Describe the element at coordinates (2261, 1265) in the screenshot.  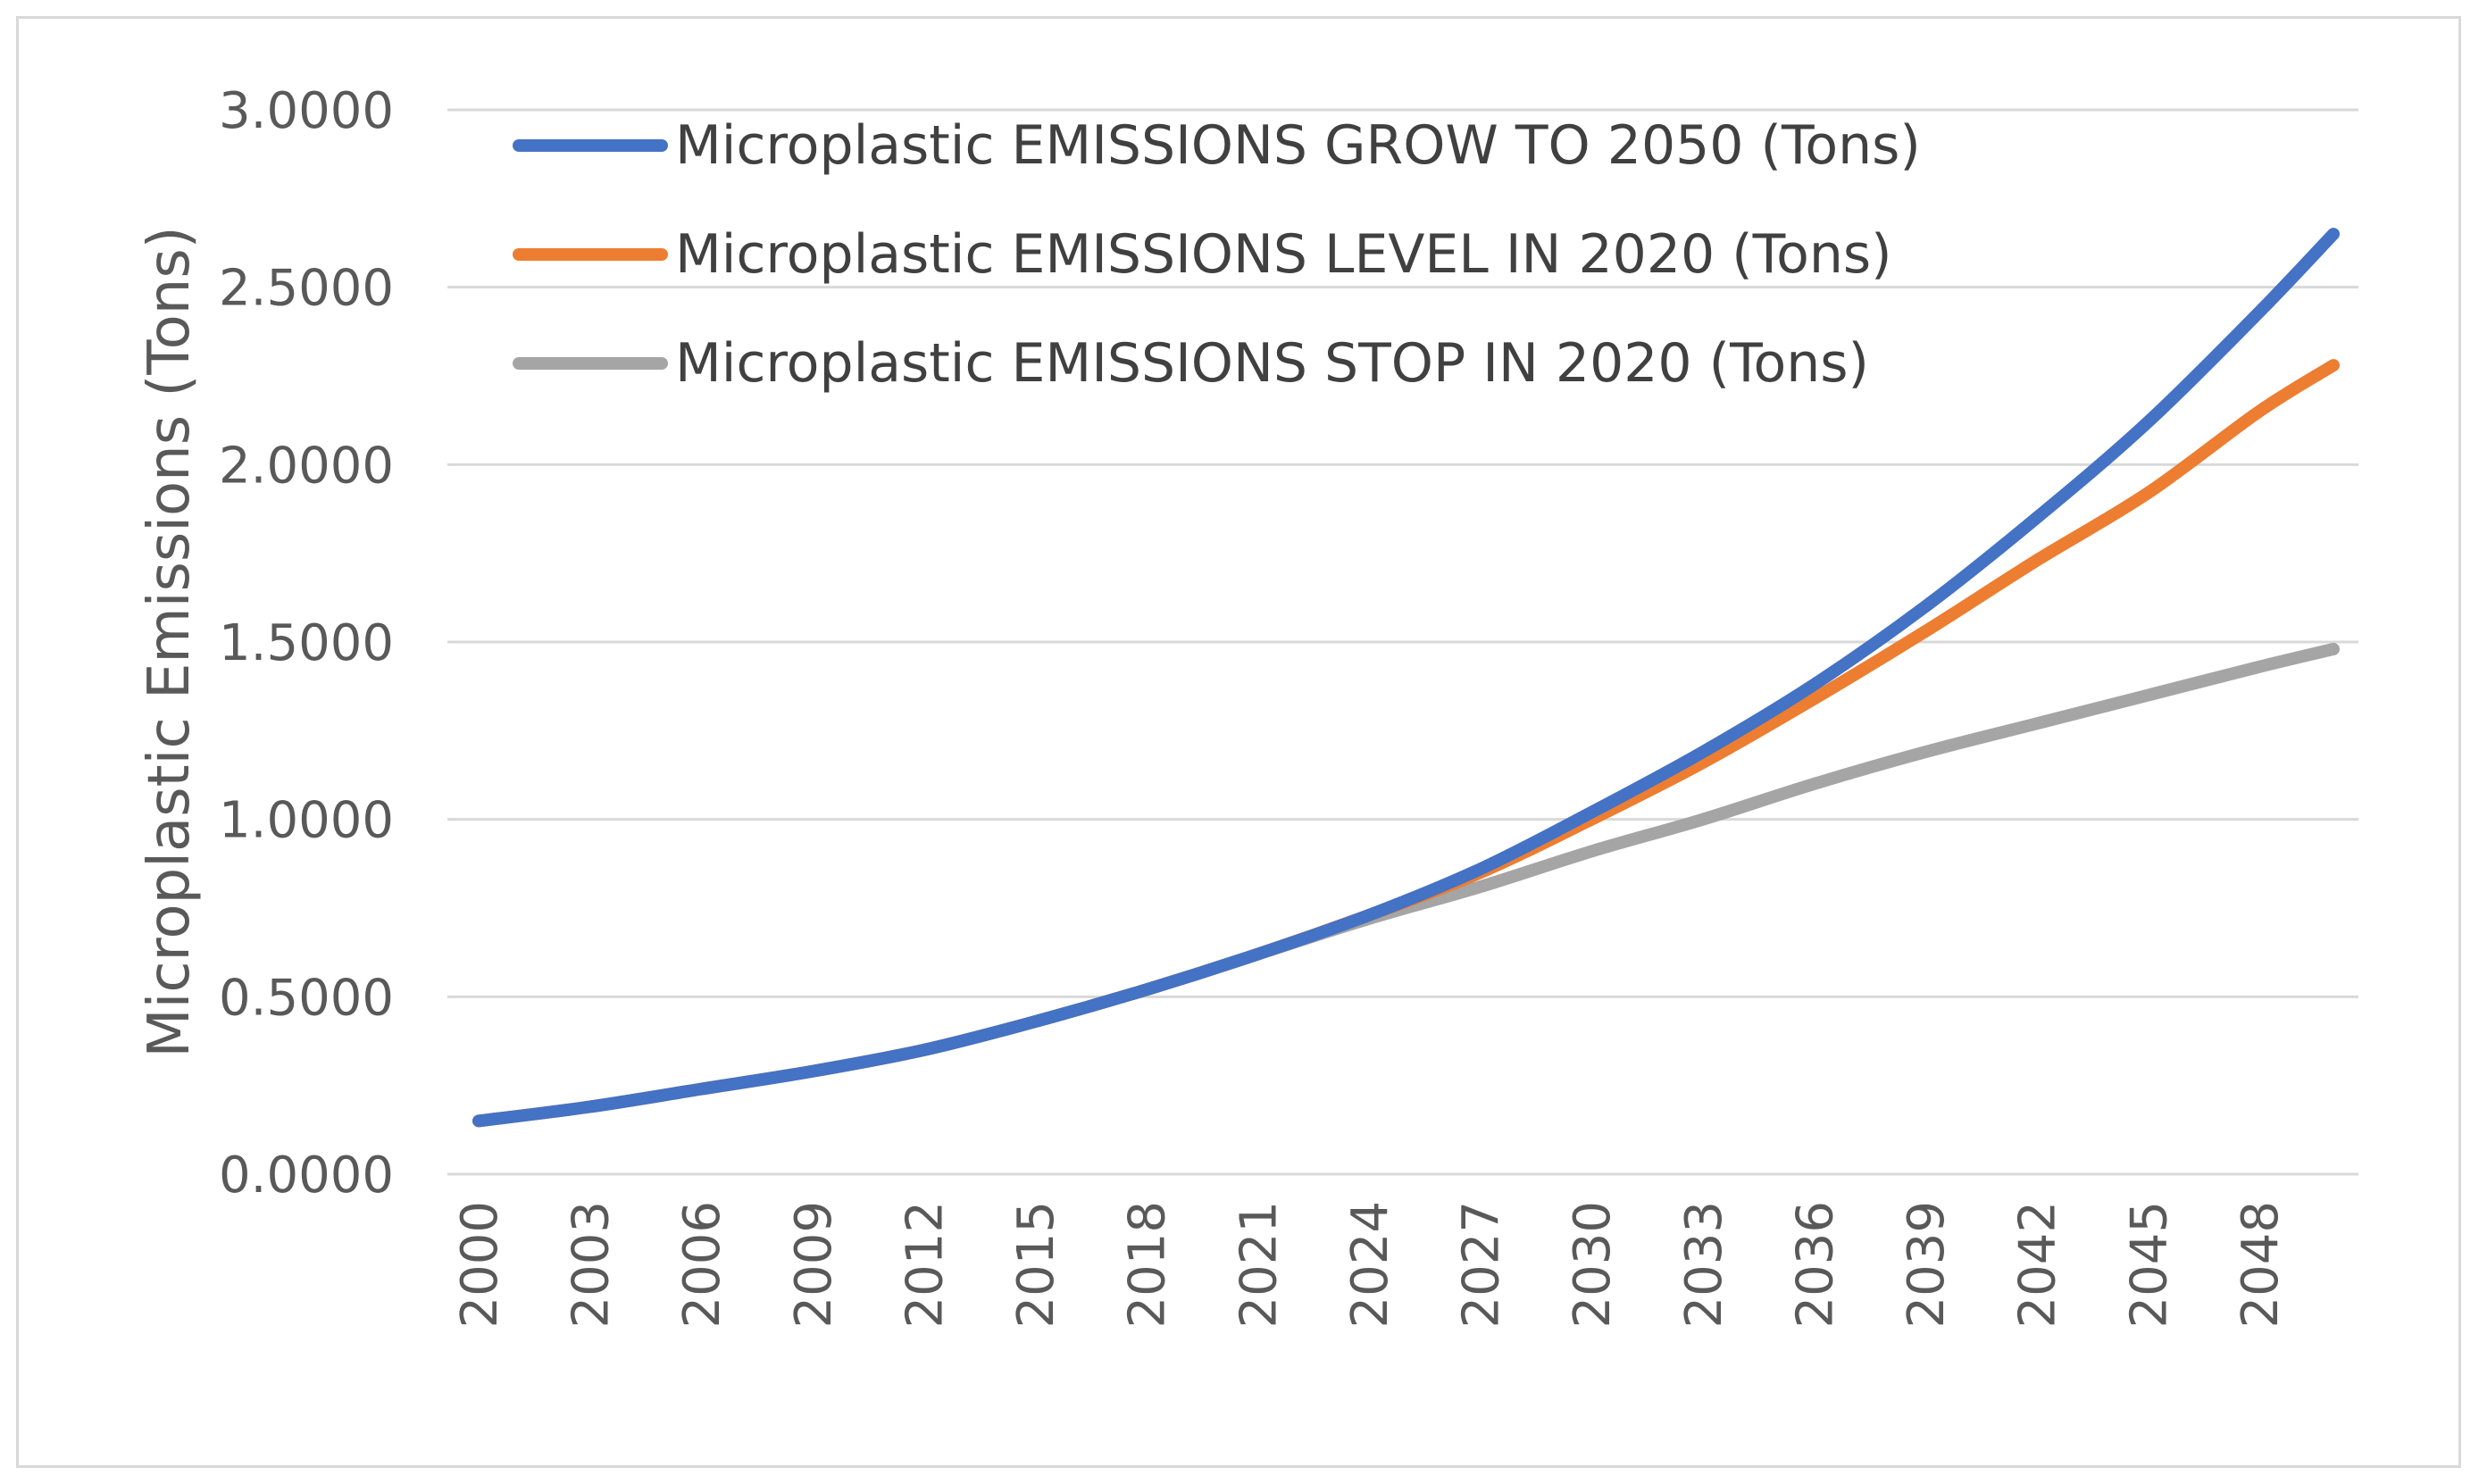
I see `x-tick-label: 2048` at that location.